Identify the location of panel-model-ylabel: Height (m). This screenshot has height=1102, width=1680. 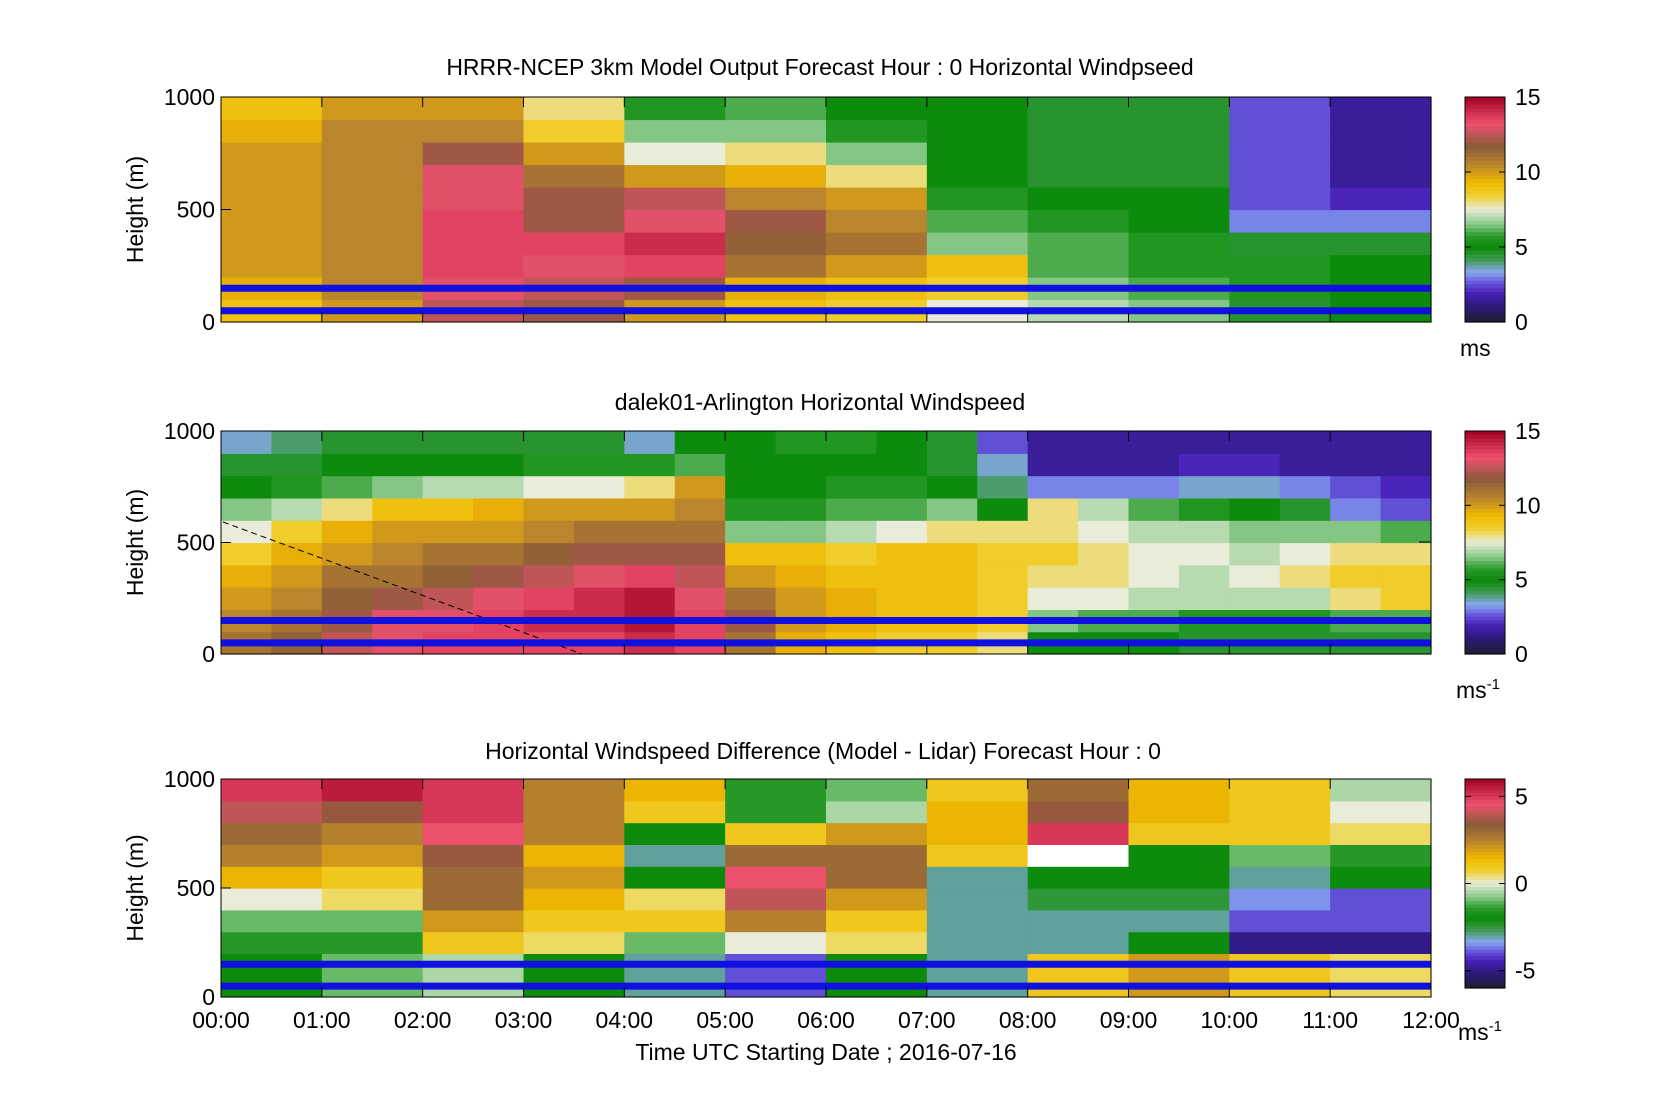
(135, 209).